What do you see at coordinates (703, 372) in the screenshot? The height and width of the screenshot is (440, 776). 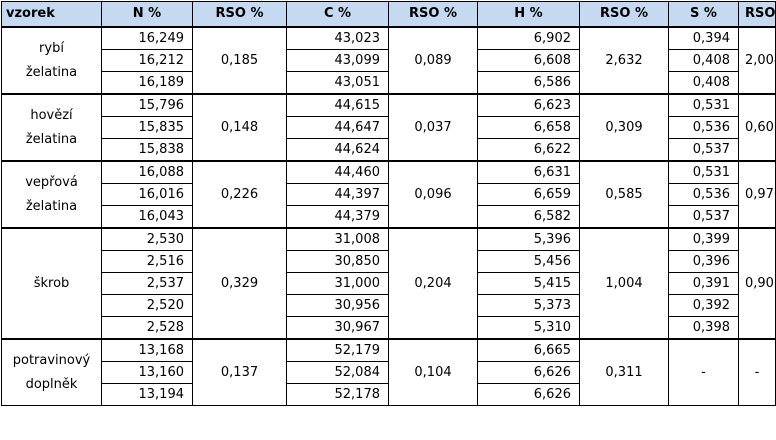 I see `s-value: -` at bounding box center [703, 372].